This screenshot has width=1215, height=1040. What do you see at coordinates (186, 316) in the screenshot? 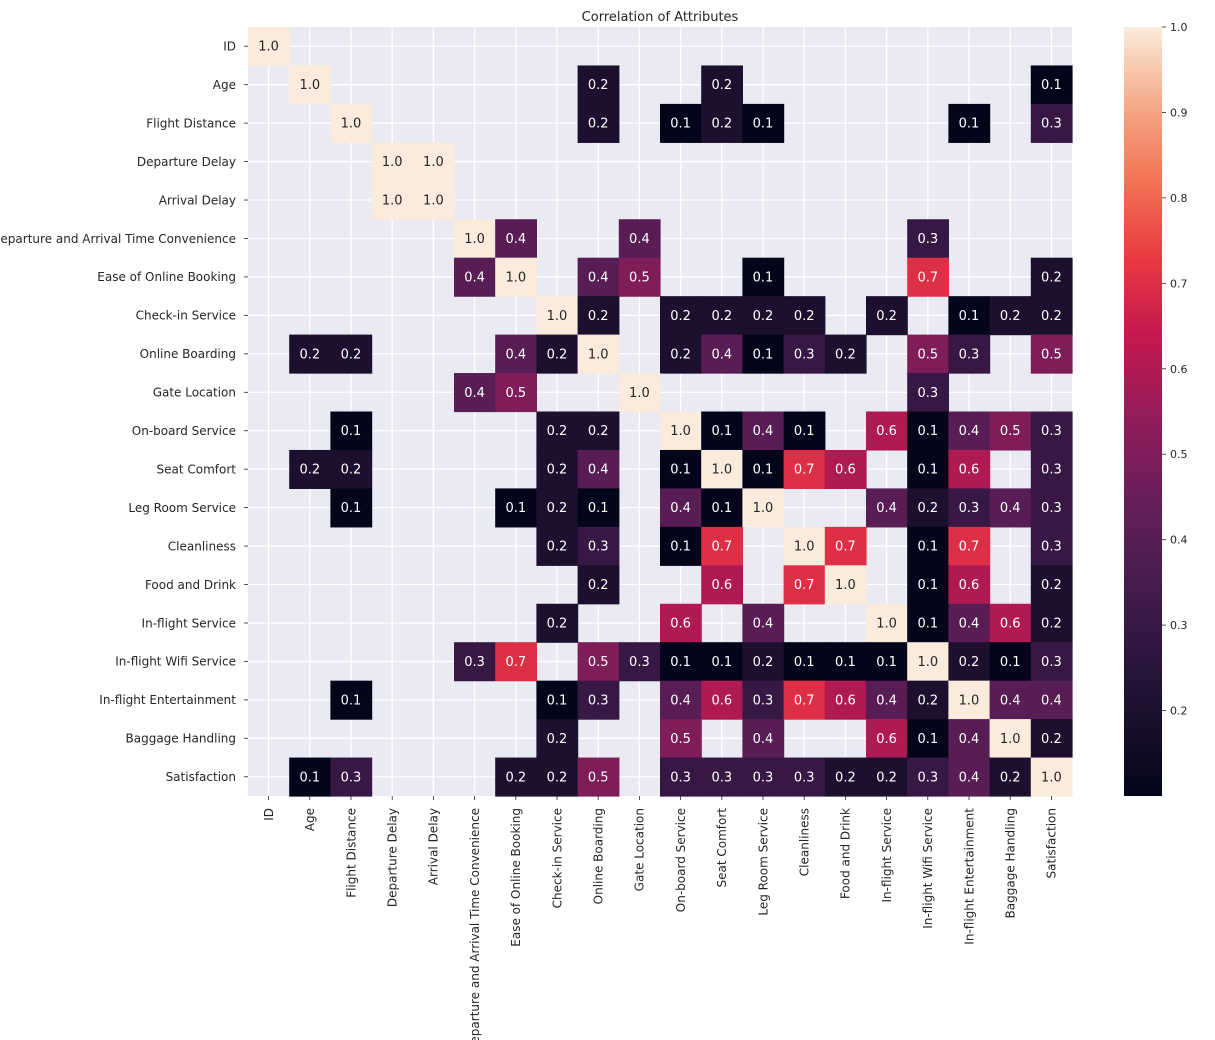
I see `y-tick-label: Check-in Service` at bounding box center [186, 316].